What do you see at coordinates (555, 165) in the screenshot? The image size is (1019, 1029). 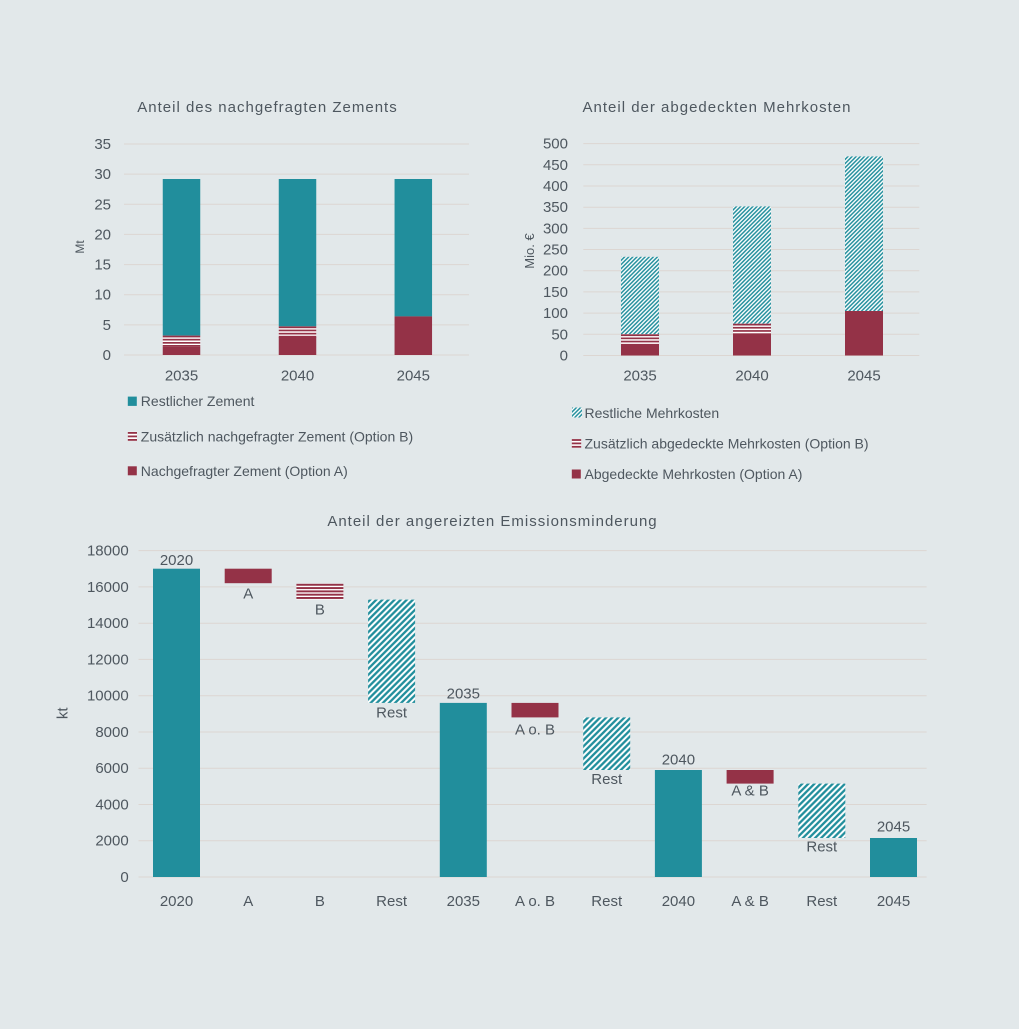 I see `svg-text: 450` at bounding box center [555, 165].